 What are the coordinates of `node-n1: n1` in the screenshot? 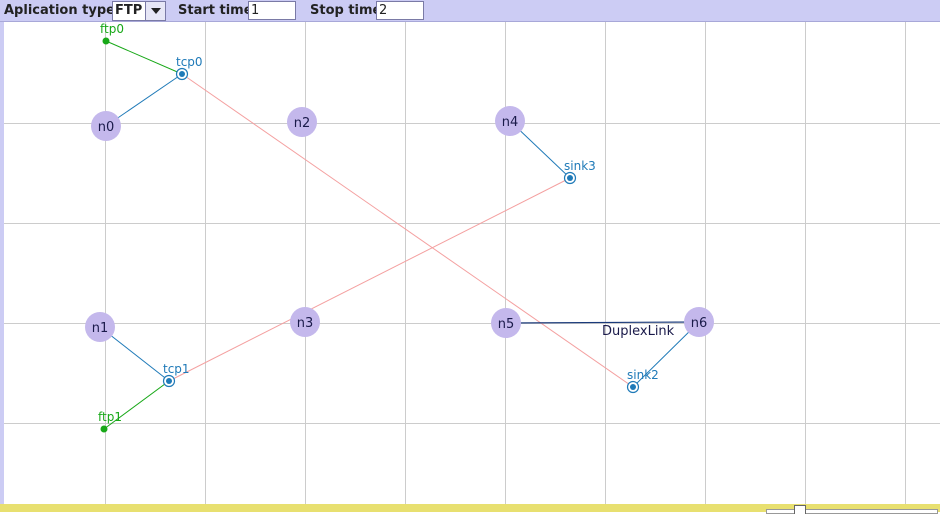 It's located at (100, 327).